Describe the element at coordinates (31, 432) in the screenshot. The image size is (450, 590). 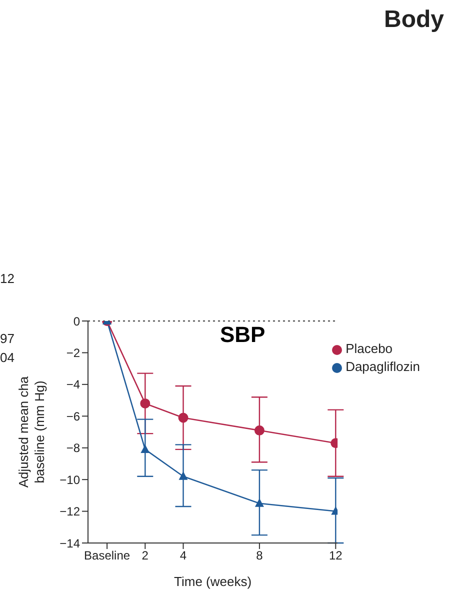
I see `y-axis-title: Adjusted mean cha baseline (mm Hg)` at that location.